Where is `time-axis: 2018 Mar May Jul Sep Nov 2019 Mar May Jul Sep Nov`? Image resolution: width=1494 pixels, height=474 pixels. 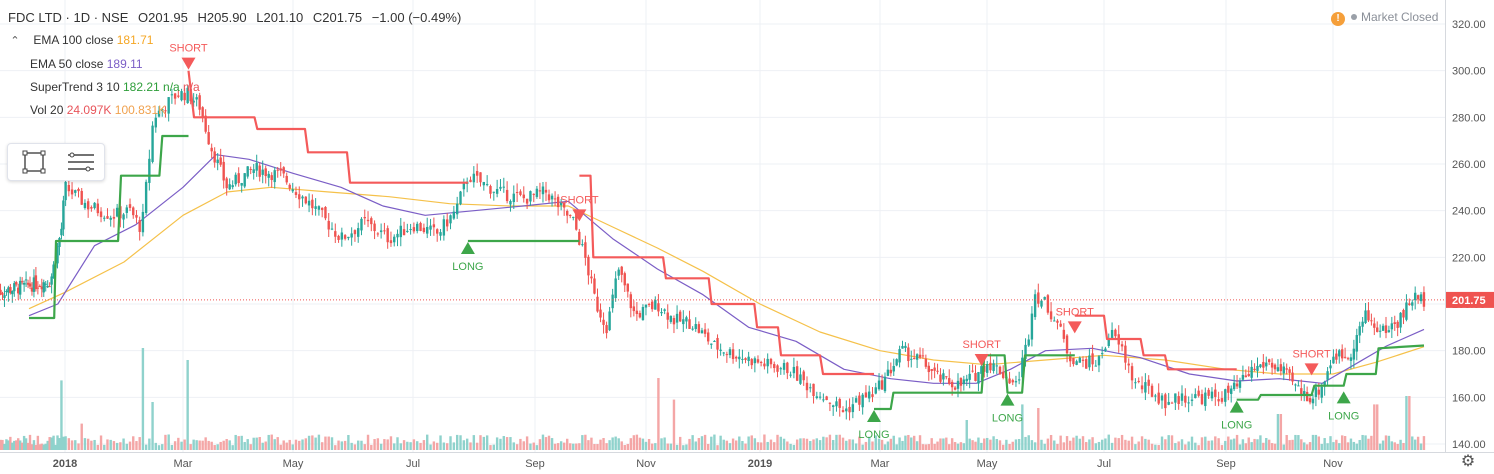 time-axis: 2018 Mar May Jul Sep Nov 2019 Mar May Jul Sep Nov is located at coordinates (747, 462).